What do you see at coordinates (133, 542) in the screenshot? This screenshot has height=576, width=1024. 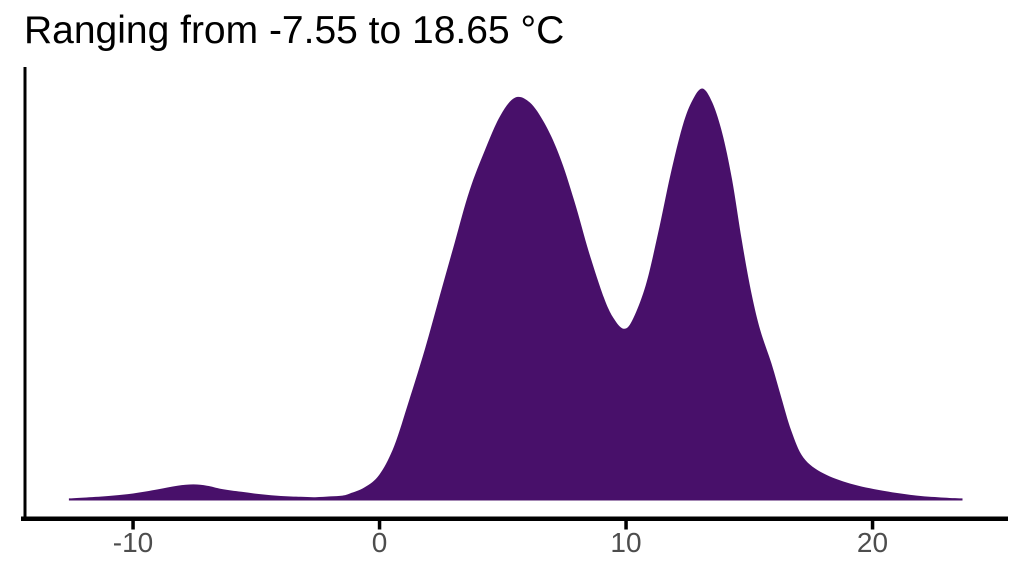 I see `x-tick-label: -10` at bounding box center [133, 542].